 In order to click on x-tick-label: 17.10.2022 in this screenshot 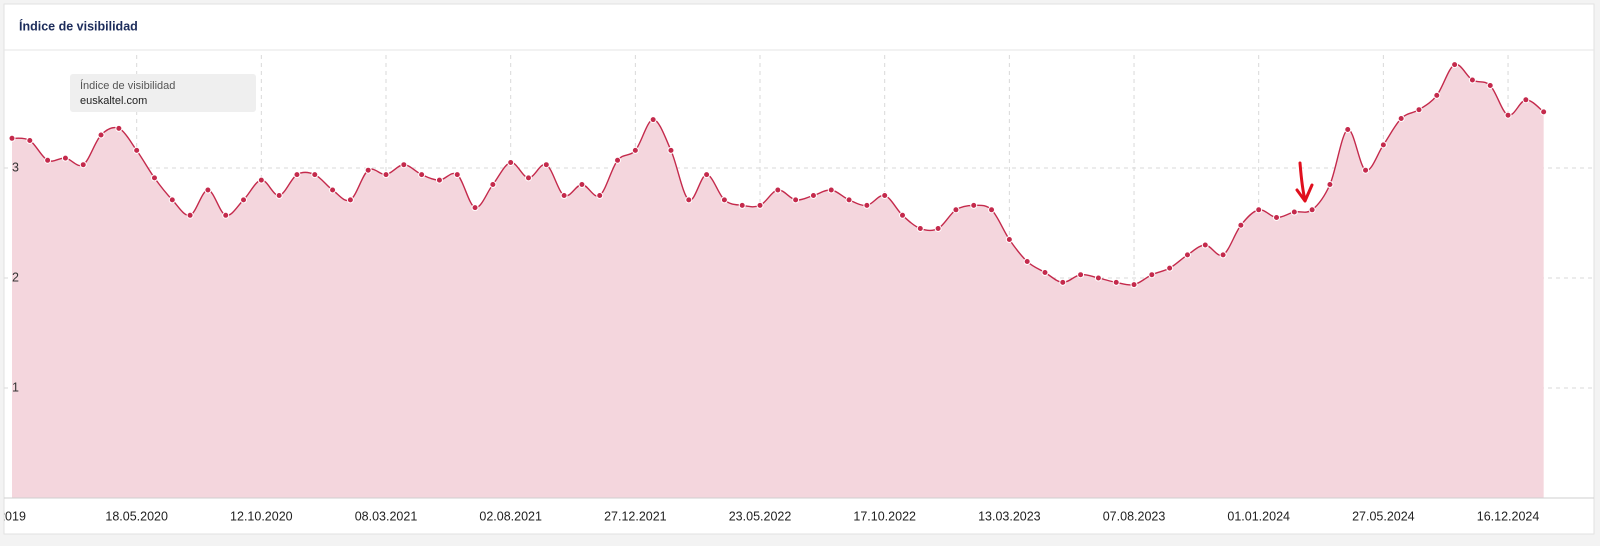, I will do `click(884, 516)`.